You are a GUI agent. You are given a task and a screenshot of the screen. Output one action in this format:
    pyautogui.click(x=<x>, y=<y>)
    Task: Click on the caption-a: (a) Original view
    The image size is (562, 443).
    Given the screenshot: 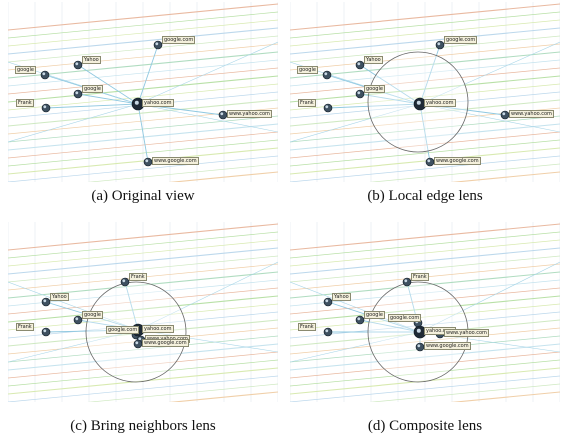 What is the action you would take?
    pyautogui.click(x=143, y=196)
    